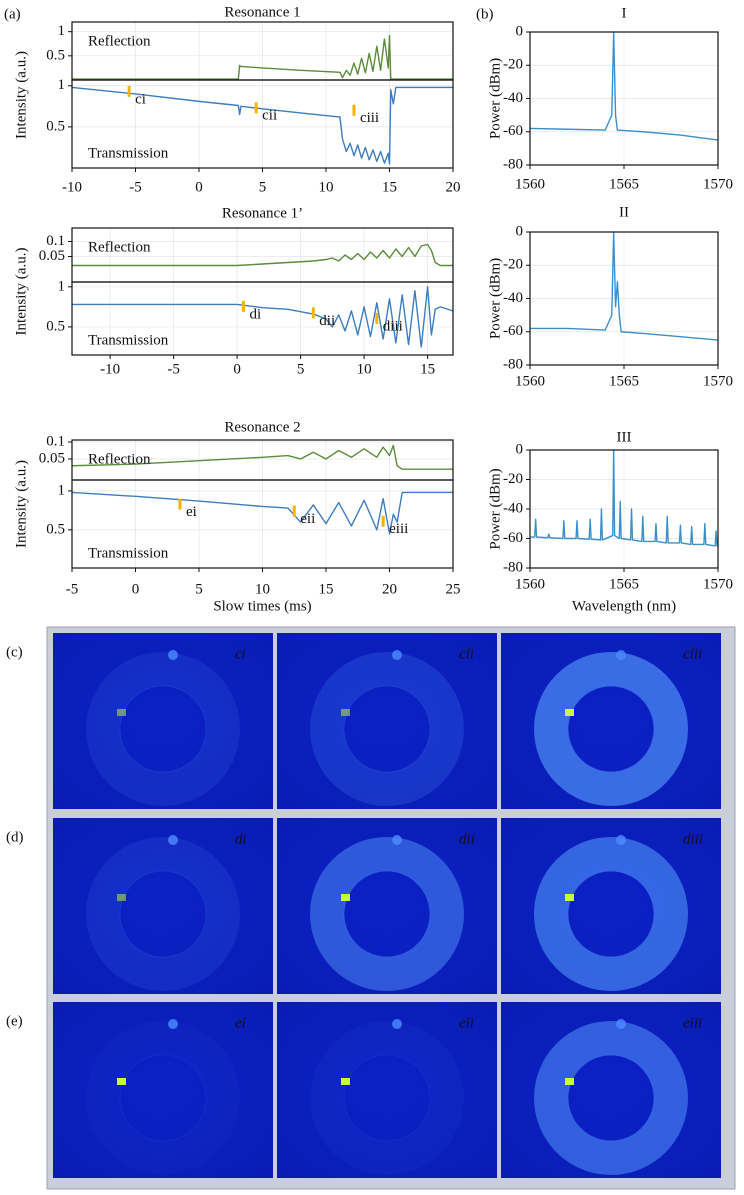 Image resolution: width=744 pixels, height=1195 pixels. What do you see at coordinates (453, 187) in the screenshot?
I see `x-tick-label: 20` at bounding box center [453, 187].